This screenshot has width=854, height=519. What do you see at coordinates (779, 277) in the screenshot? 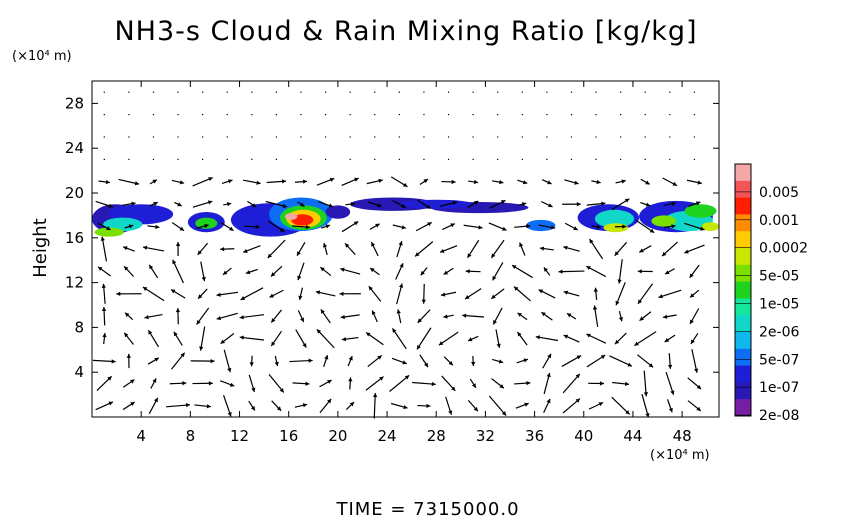
I see `colorbar-label: 5e-05` at bounding box center [779, 277].